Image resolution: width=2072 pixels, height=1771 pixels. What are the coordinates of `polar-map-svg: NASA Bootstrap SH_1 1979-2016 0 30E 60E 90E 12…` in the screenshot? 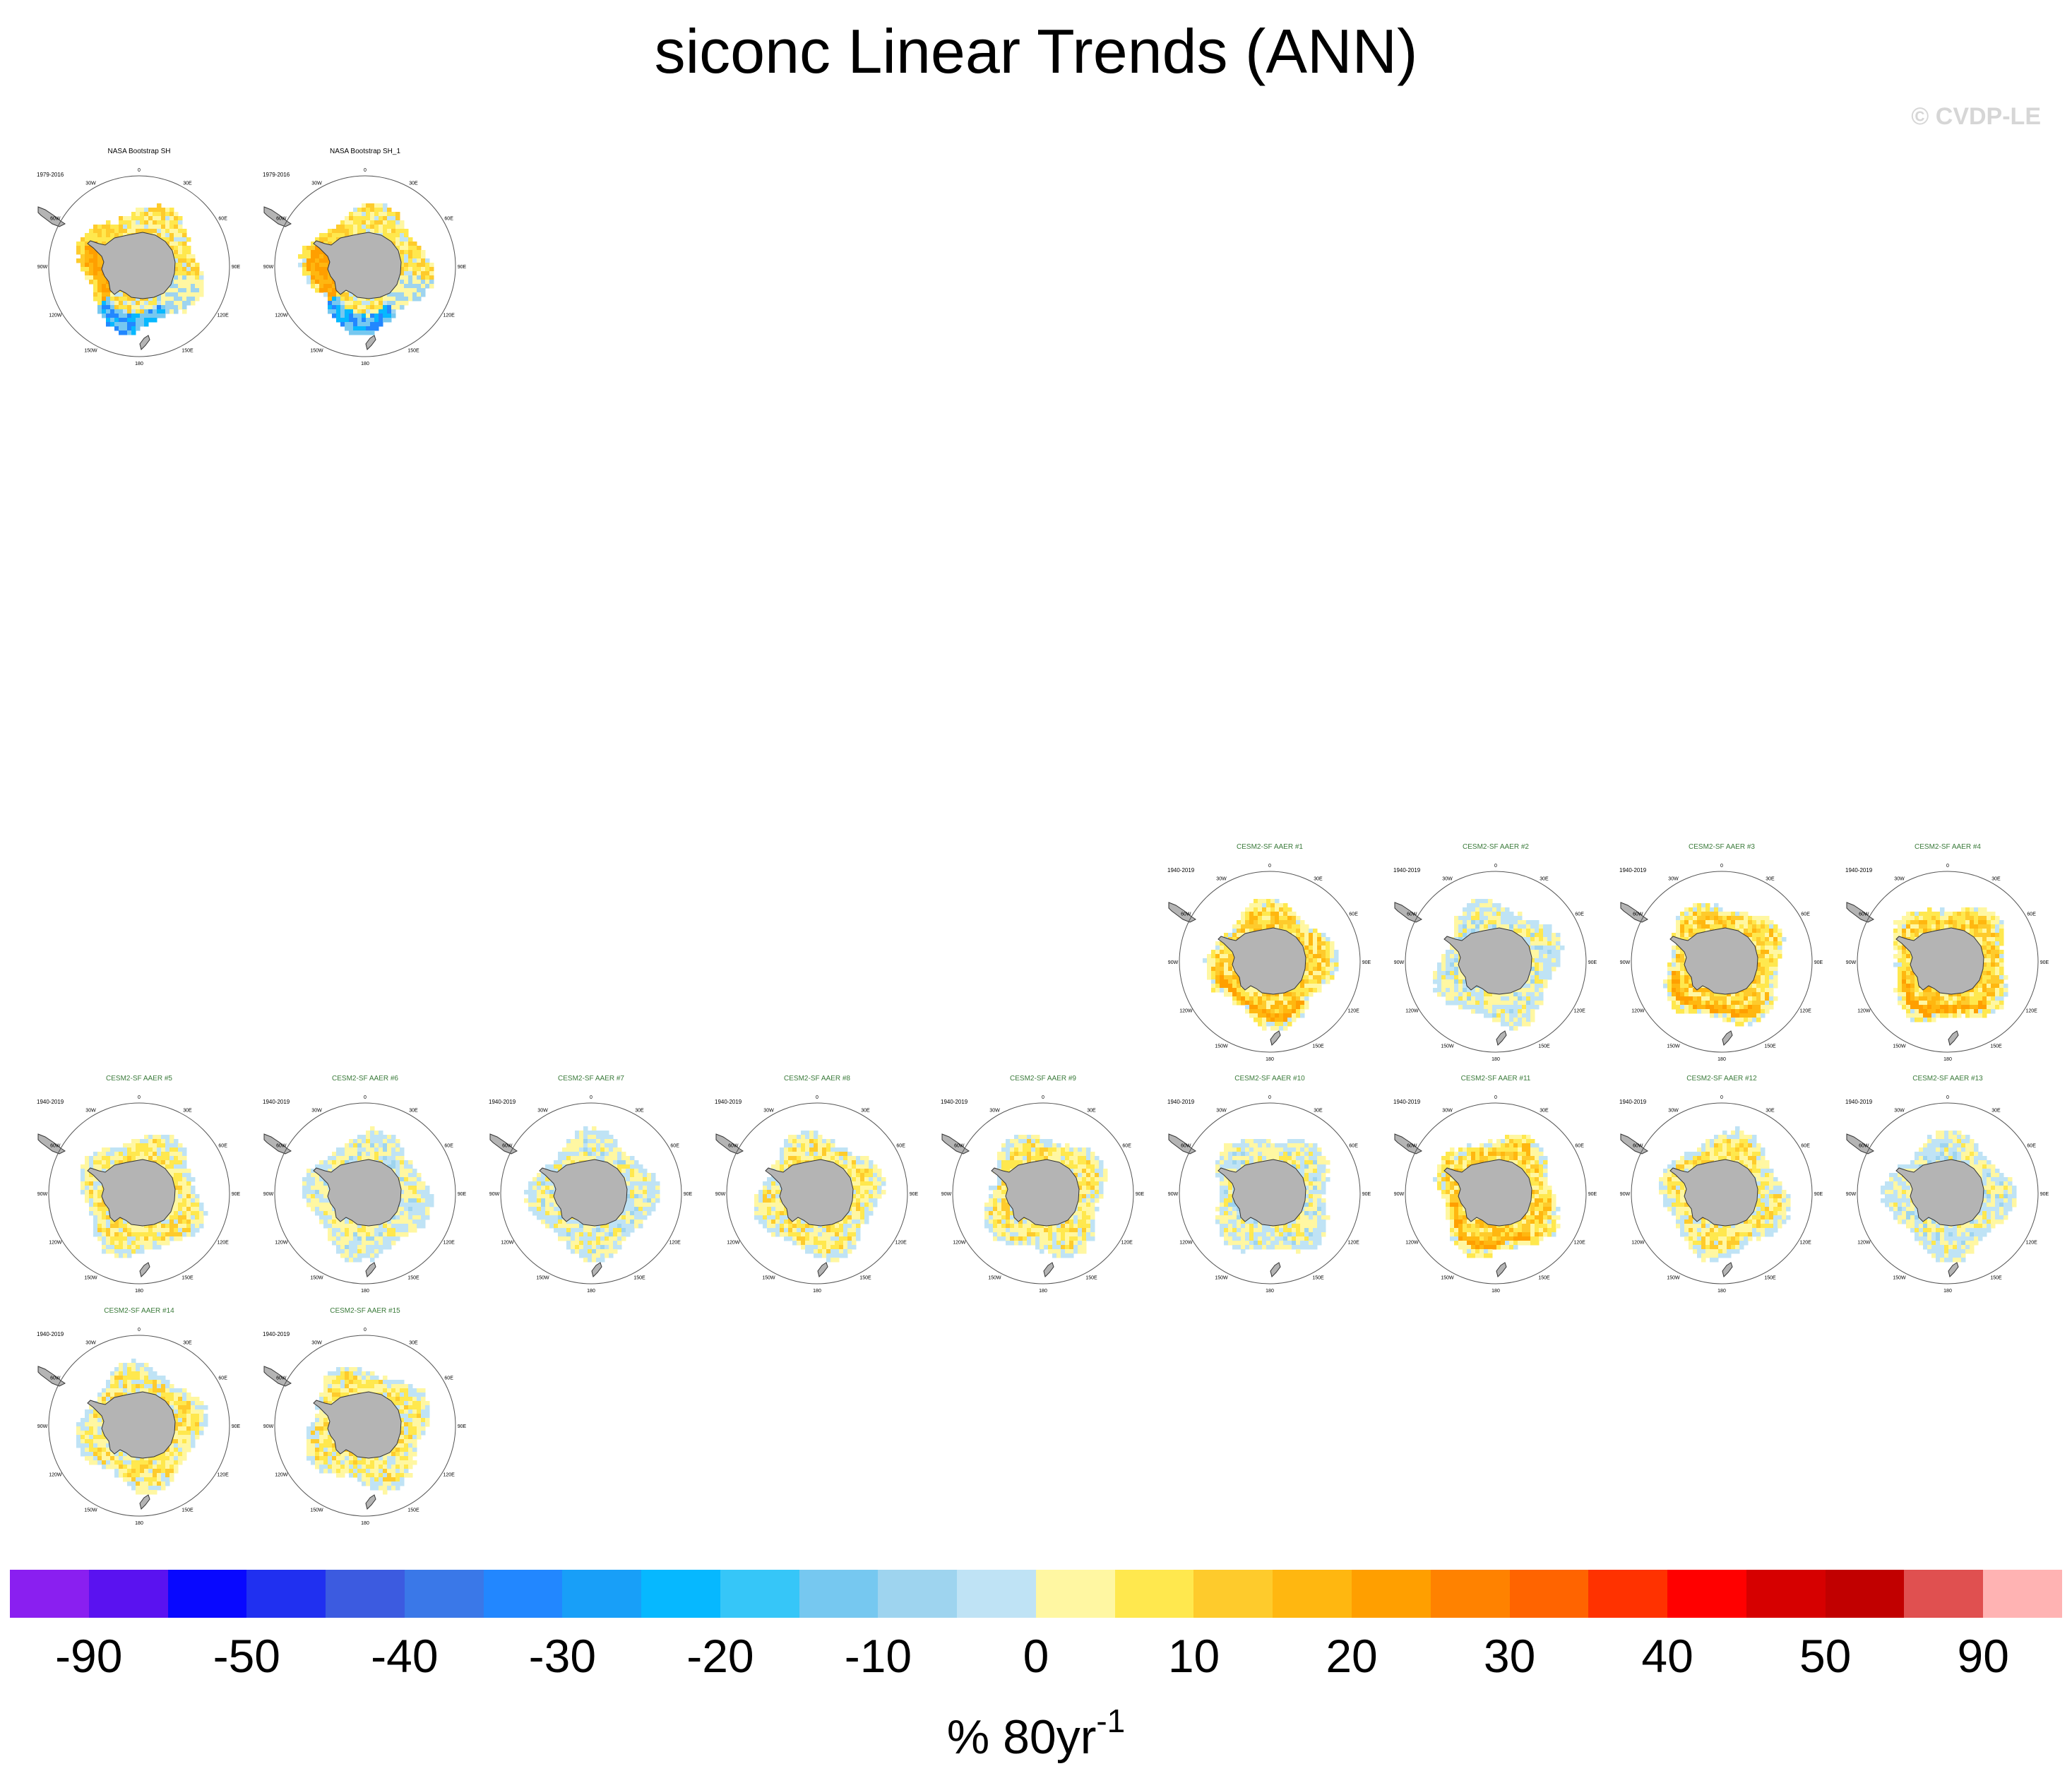 It's located at (365, 257).